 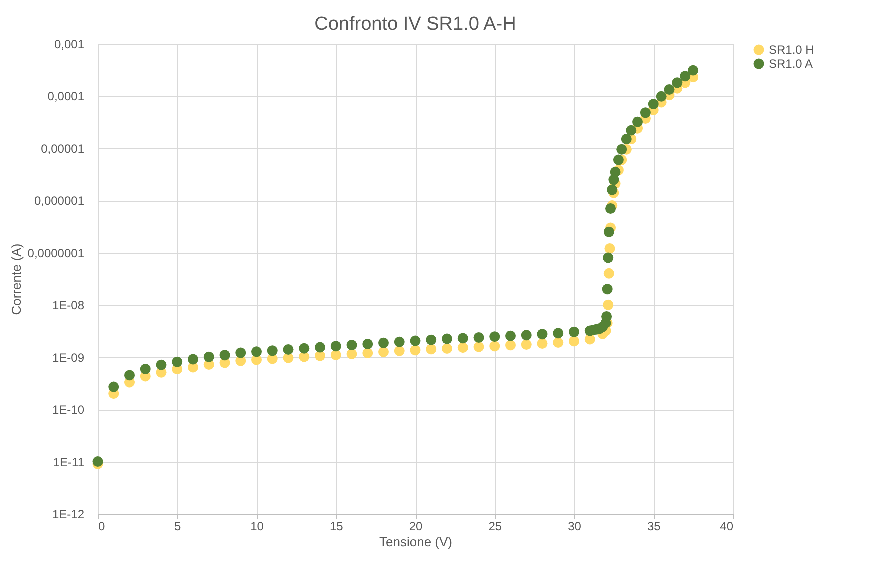 I want to click on x-tick-label: 40, so click(x=727, y=527).